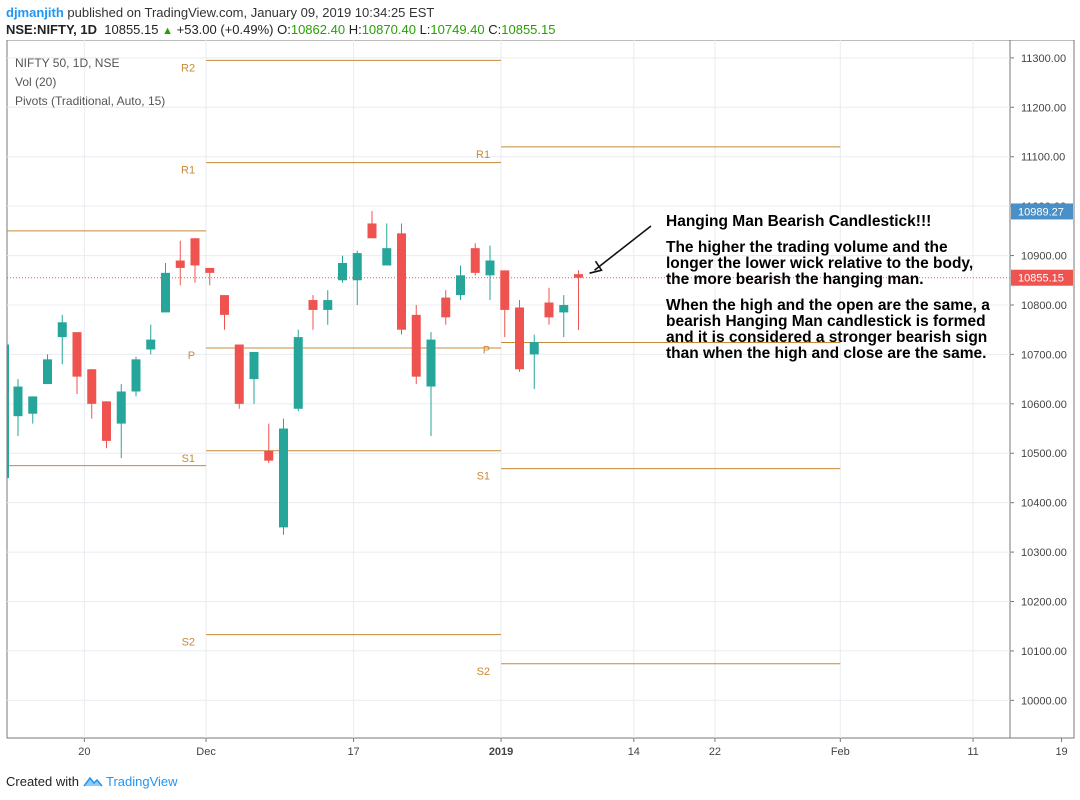  I want to click on y-tick-label: 10300.00, so click(1044, 553).